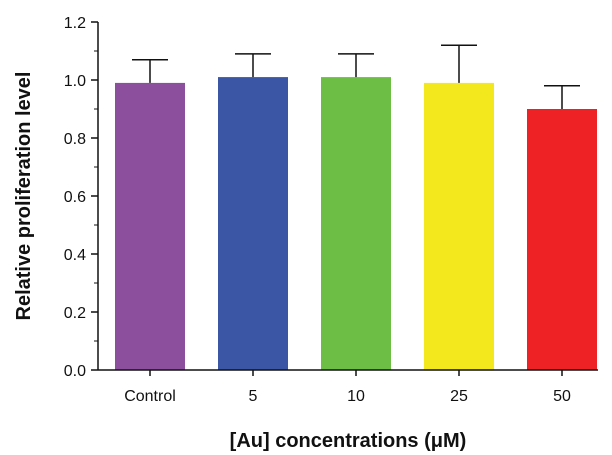  What do you see at coordinates (75, 255) in the screenshot?
I see `y-tick-label: 0.4` at bounding box center [75, 255].